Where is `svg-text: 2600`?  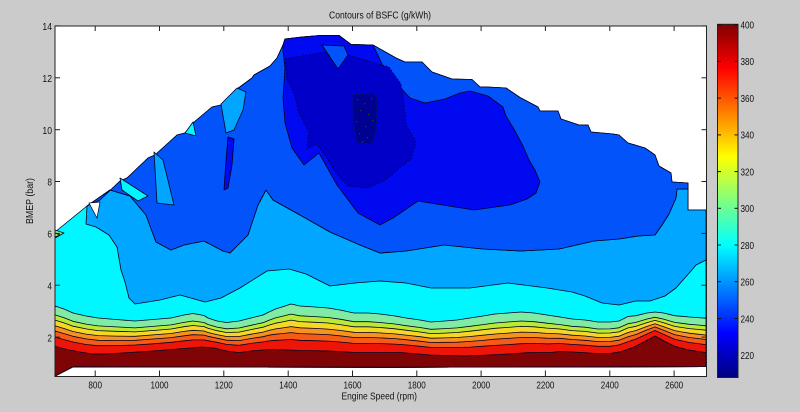 svg-text: 2600 is located at coordinates (674, 386).